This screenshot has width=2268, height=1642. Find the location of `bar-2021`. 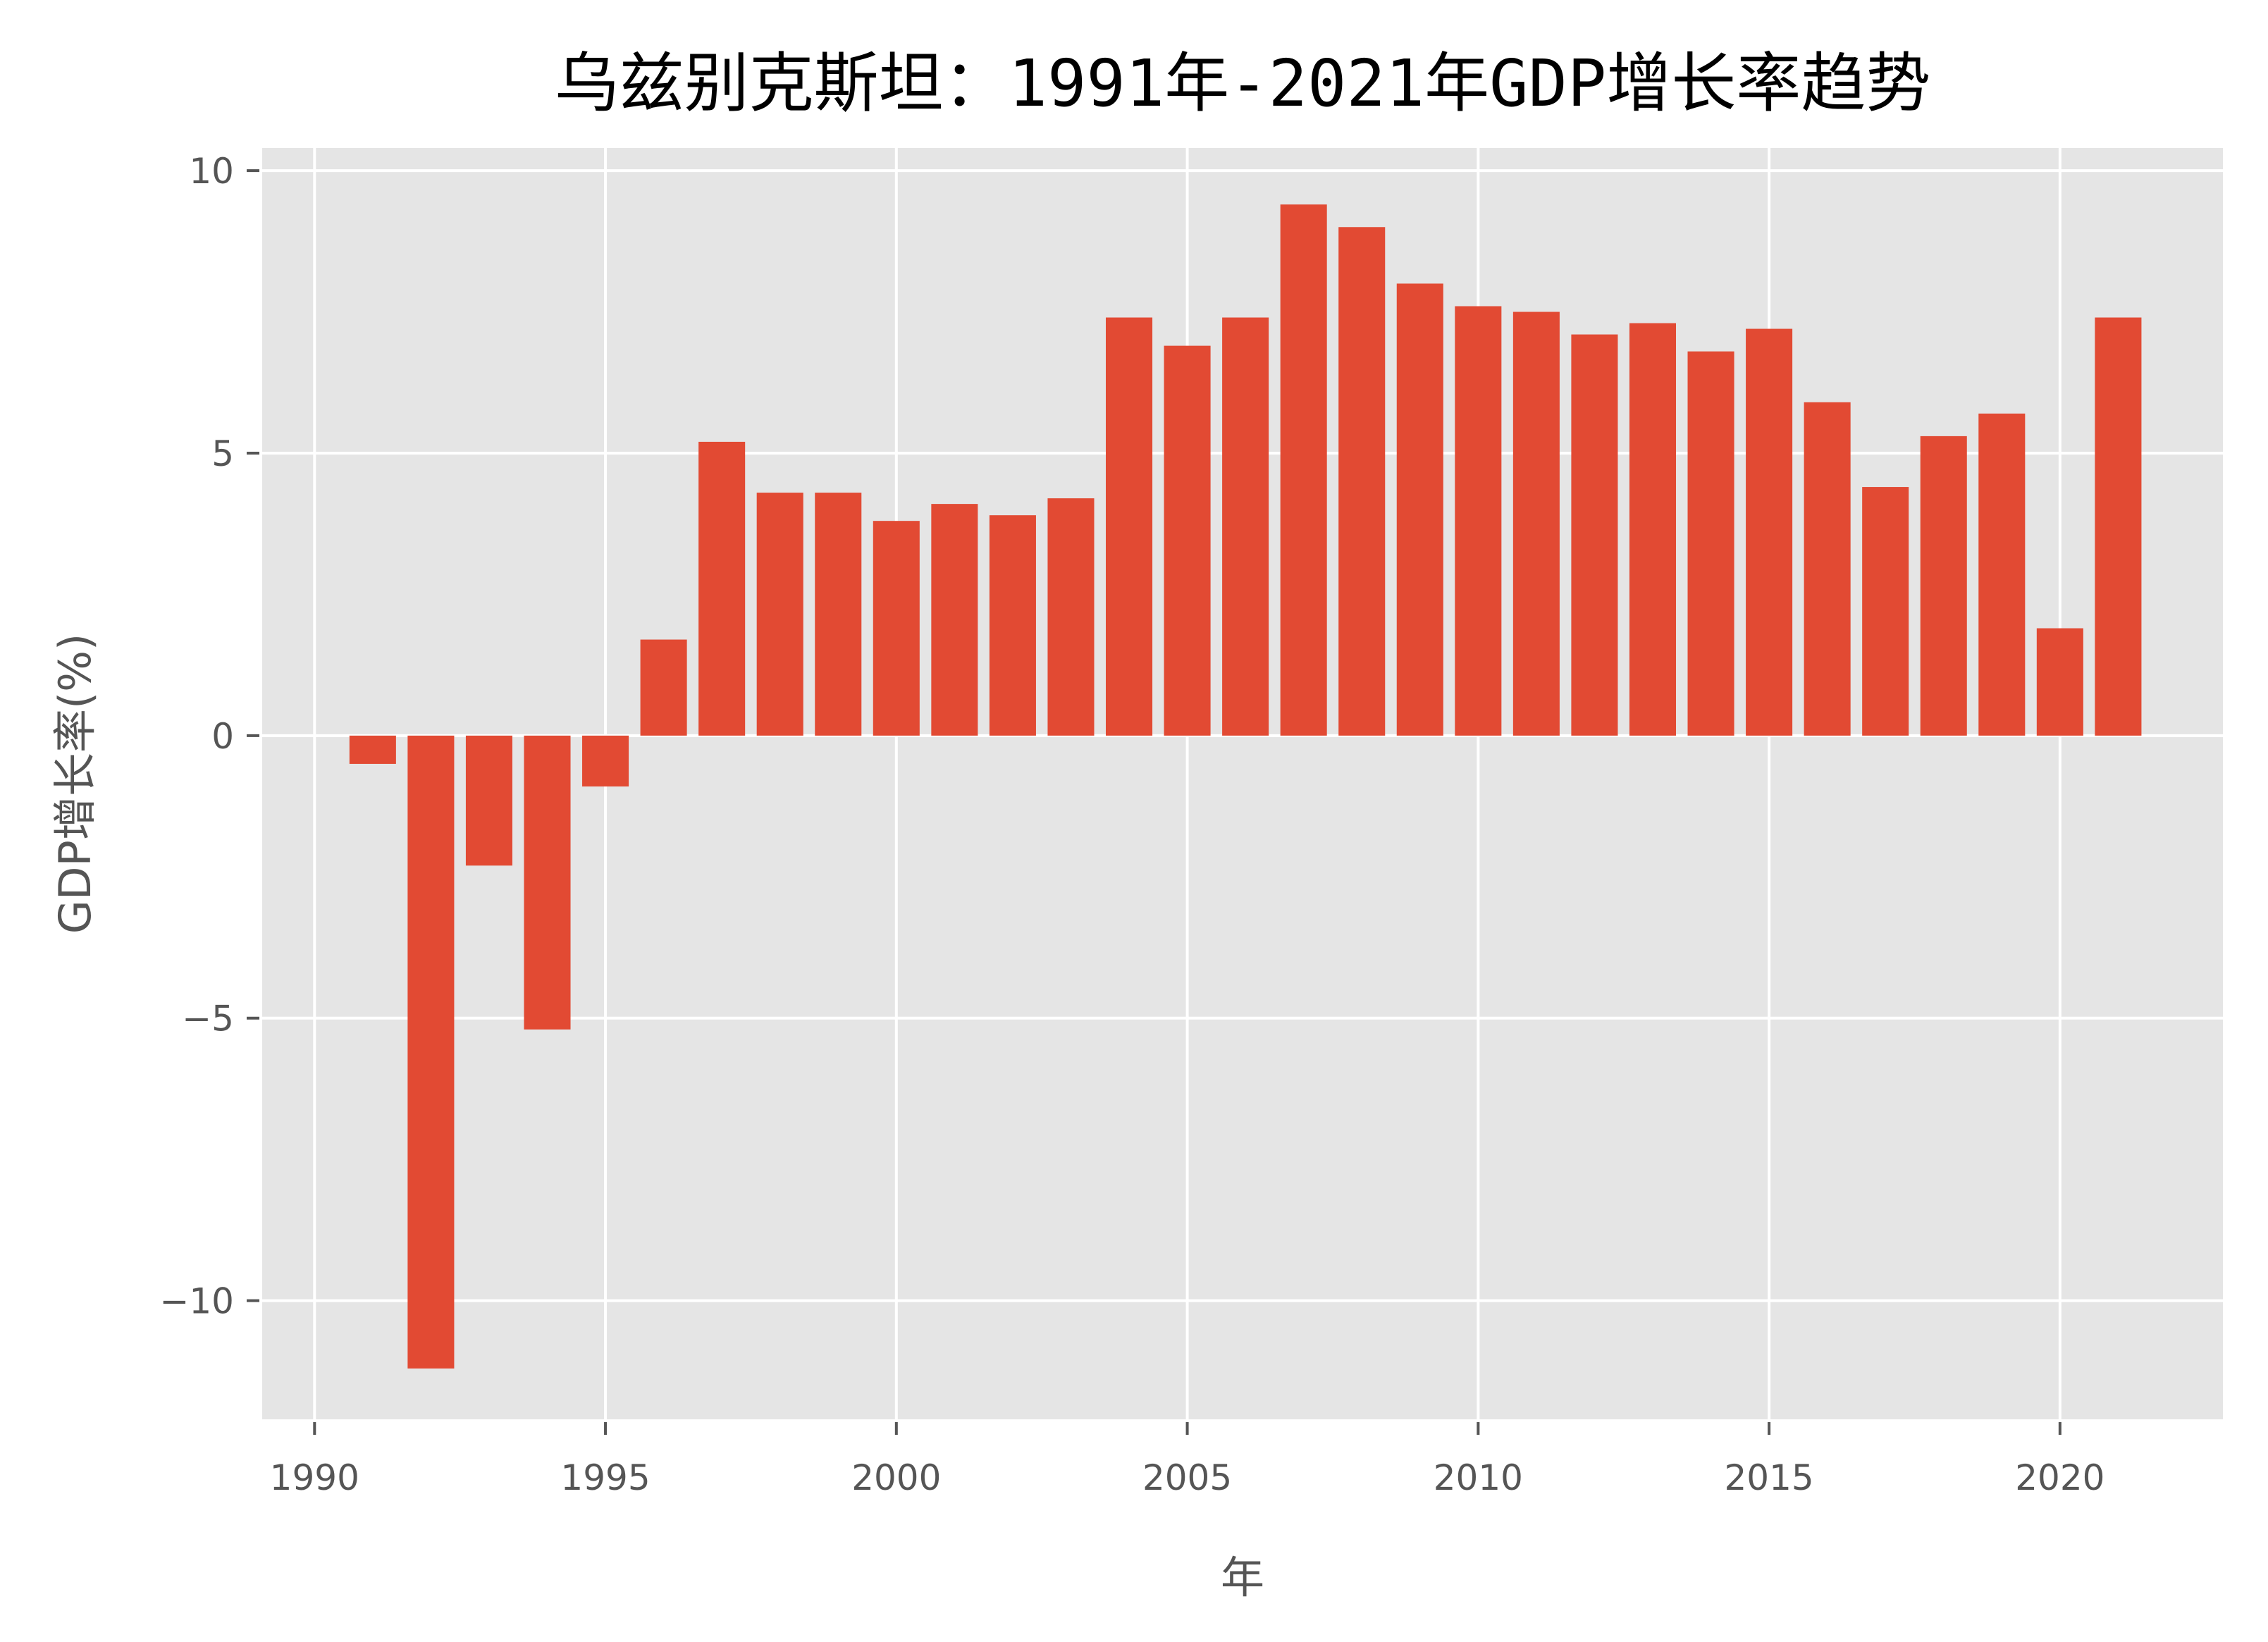

bar-2021 is located at coordinates (2118, 526).